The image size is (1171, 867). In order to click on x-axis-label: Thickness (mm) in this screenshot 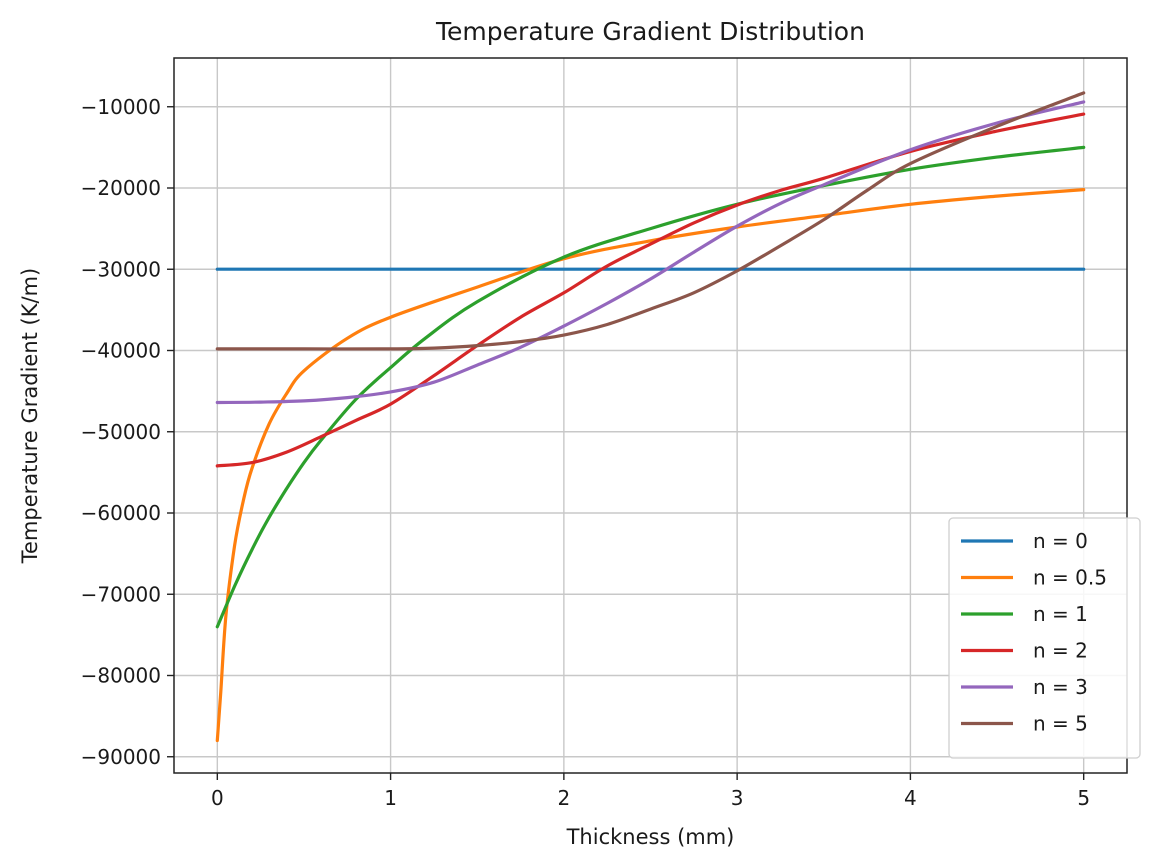, I will do `click(650, 837)`.